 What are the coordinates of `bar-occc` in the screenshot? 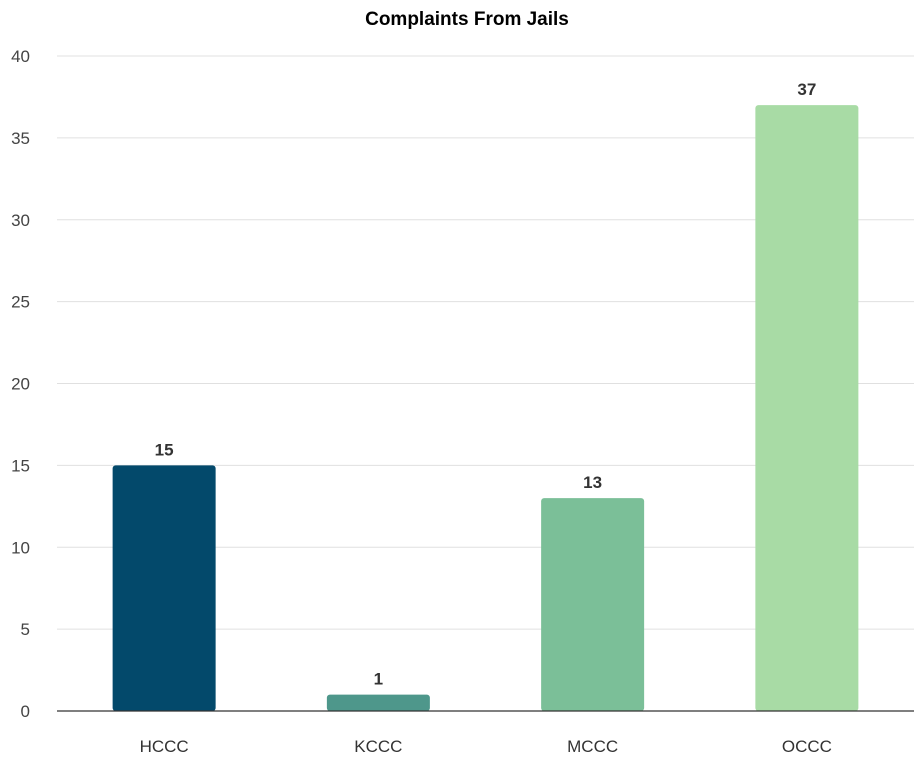 It's located at (807, 408).